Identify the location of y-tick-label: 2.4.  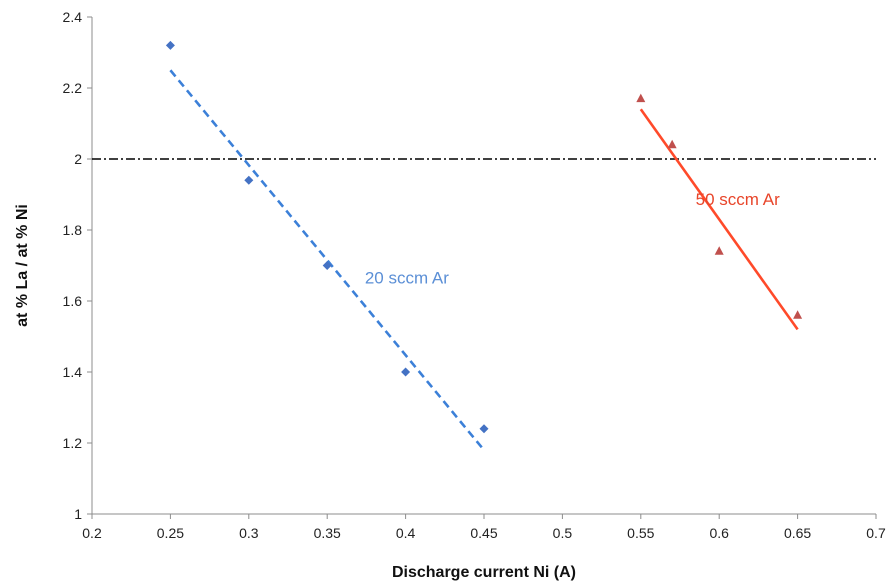
(73, 17).